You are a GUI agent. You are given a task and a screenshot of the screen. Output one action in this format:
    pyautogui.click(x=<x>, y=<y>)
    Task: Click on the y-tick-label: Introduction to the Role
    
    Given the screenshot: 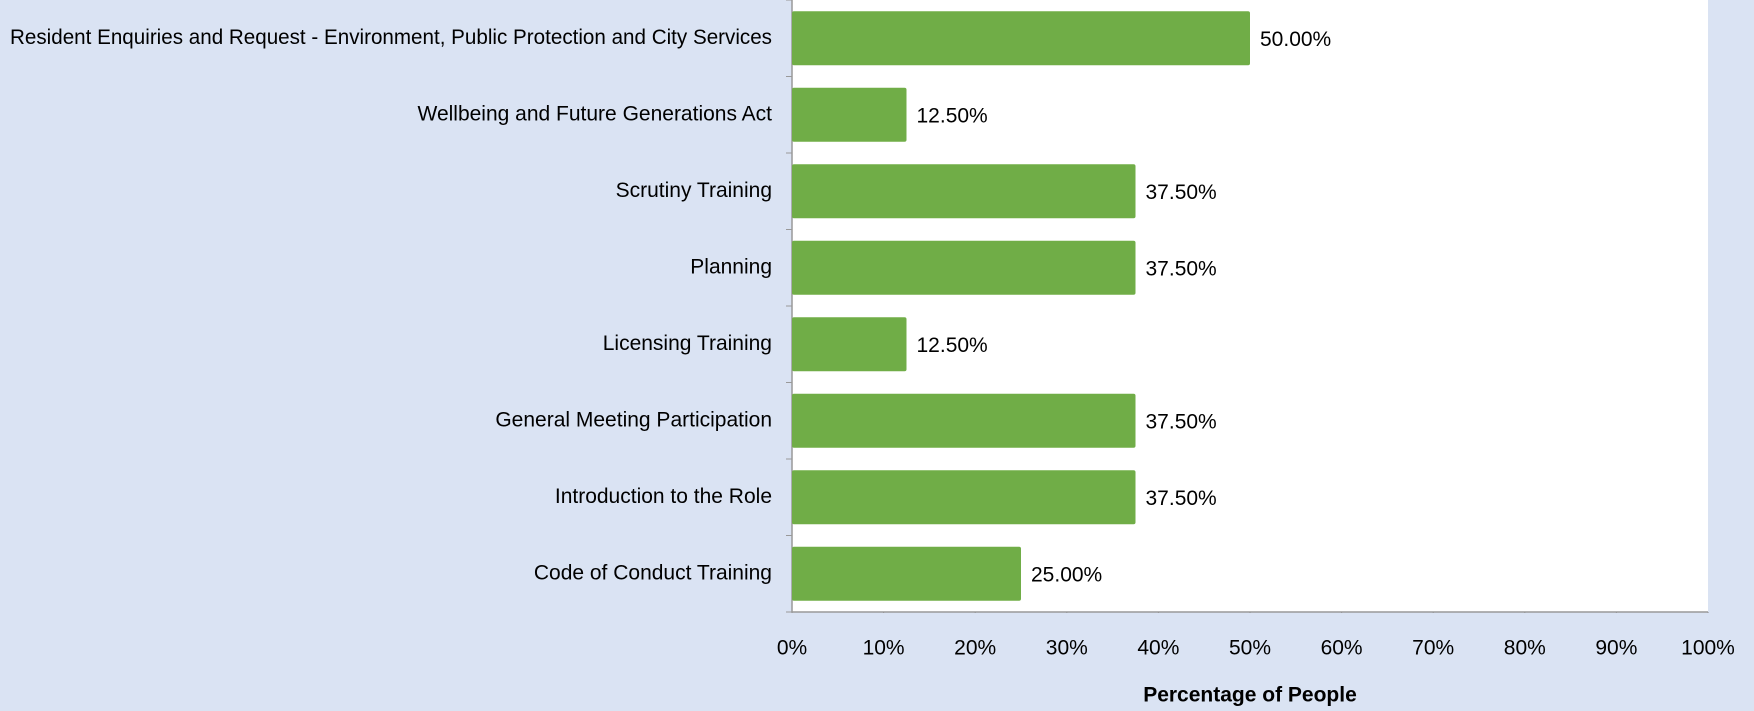 What is the action you would take?
    pyautogui.click(x=663, y=496)
    